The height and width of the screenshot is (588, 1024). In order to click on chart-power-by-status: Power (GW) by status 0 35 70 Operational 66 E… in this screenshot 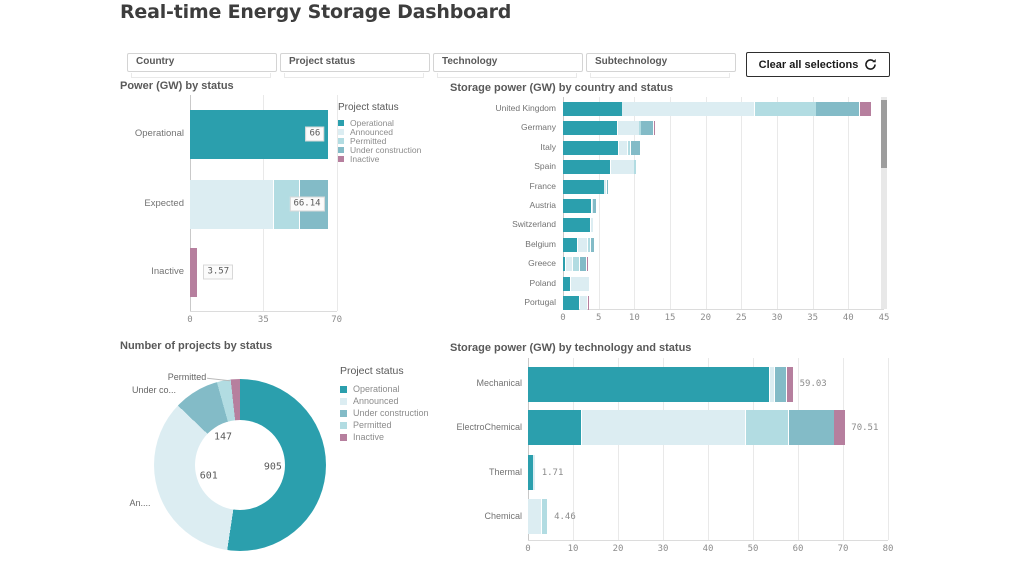, I will do `click(290, 205)`.